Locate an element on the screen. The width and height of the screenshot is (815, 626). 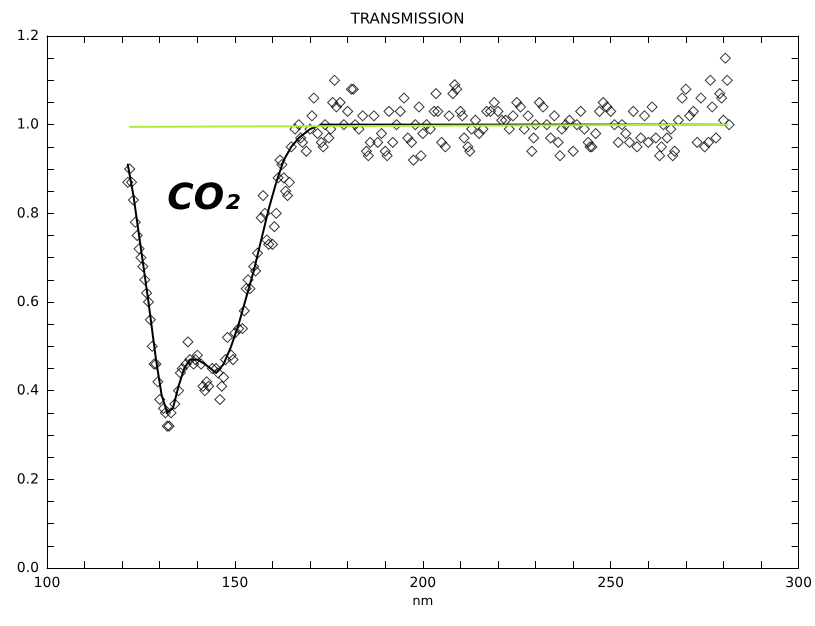
x-axis-title: nm is located at coordinates (423, 601).